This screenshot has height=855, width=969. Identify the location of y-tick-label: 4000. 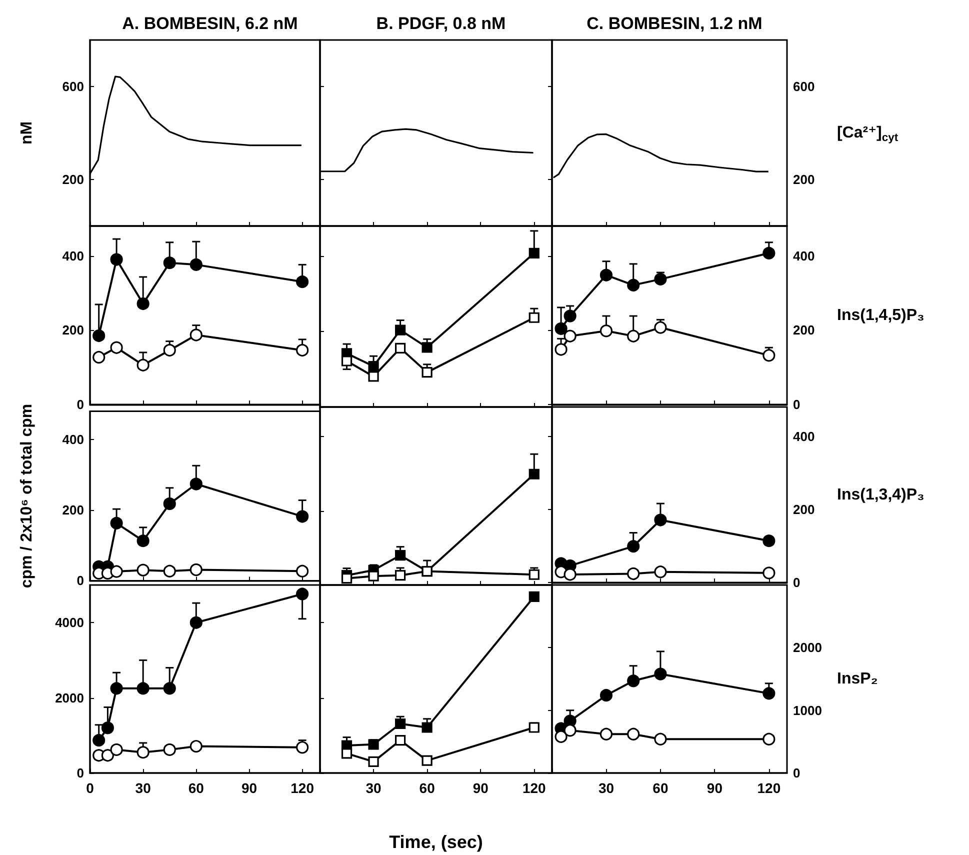
(69, 622).